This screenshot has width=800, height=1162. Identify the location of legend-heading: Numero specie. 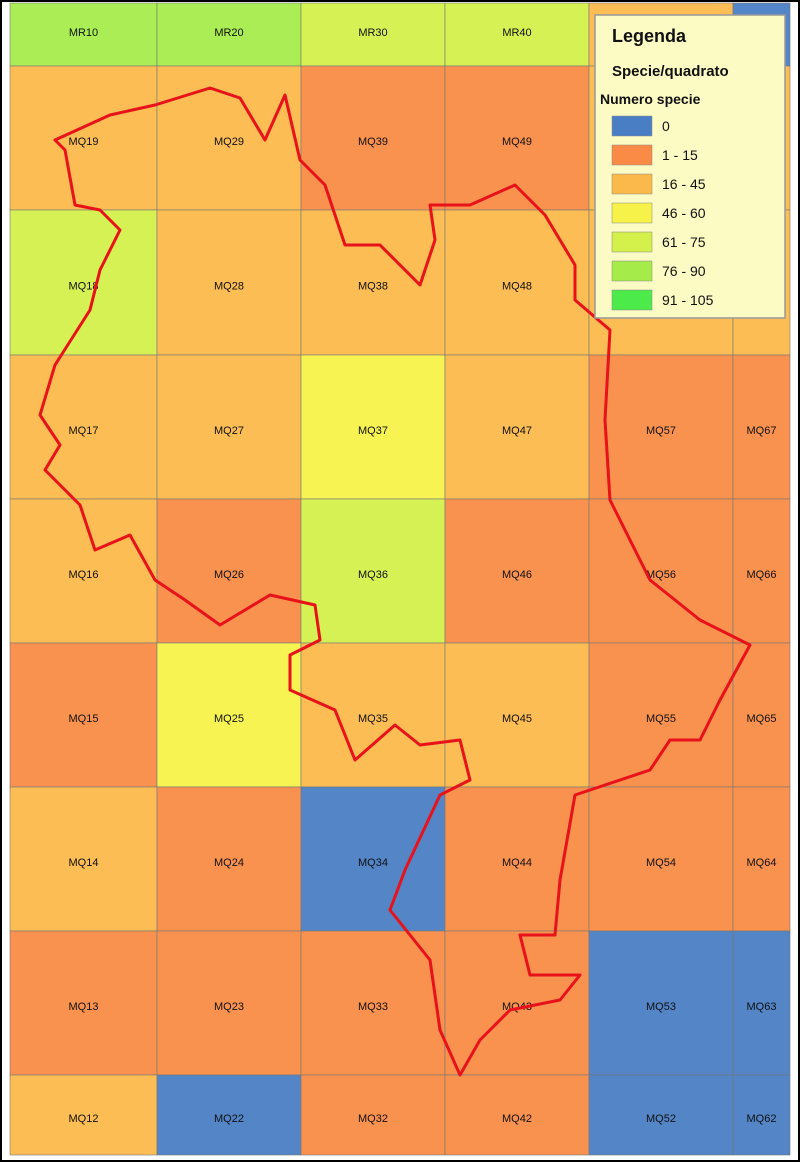
(650, 99).